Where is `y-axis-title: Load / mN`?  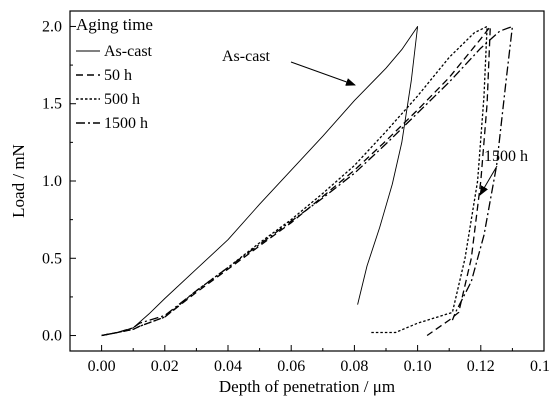
y-axis-title: Load / mN is located at coordinates (18, 181).